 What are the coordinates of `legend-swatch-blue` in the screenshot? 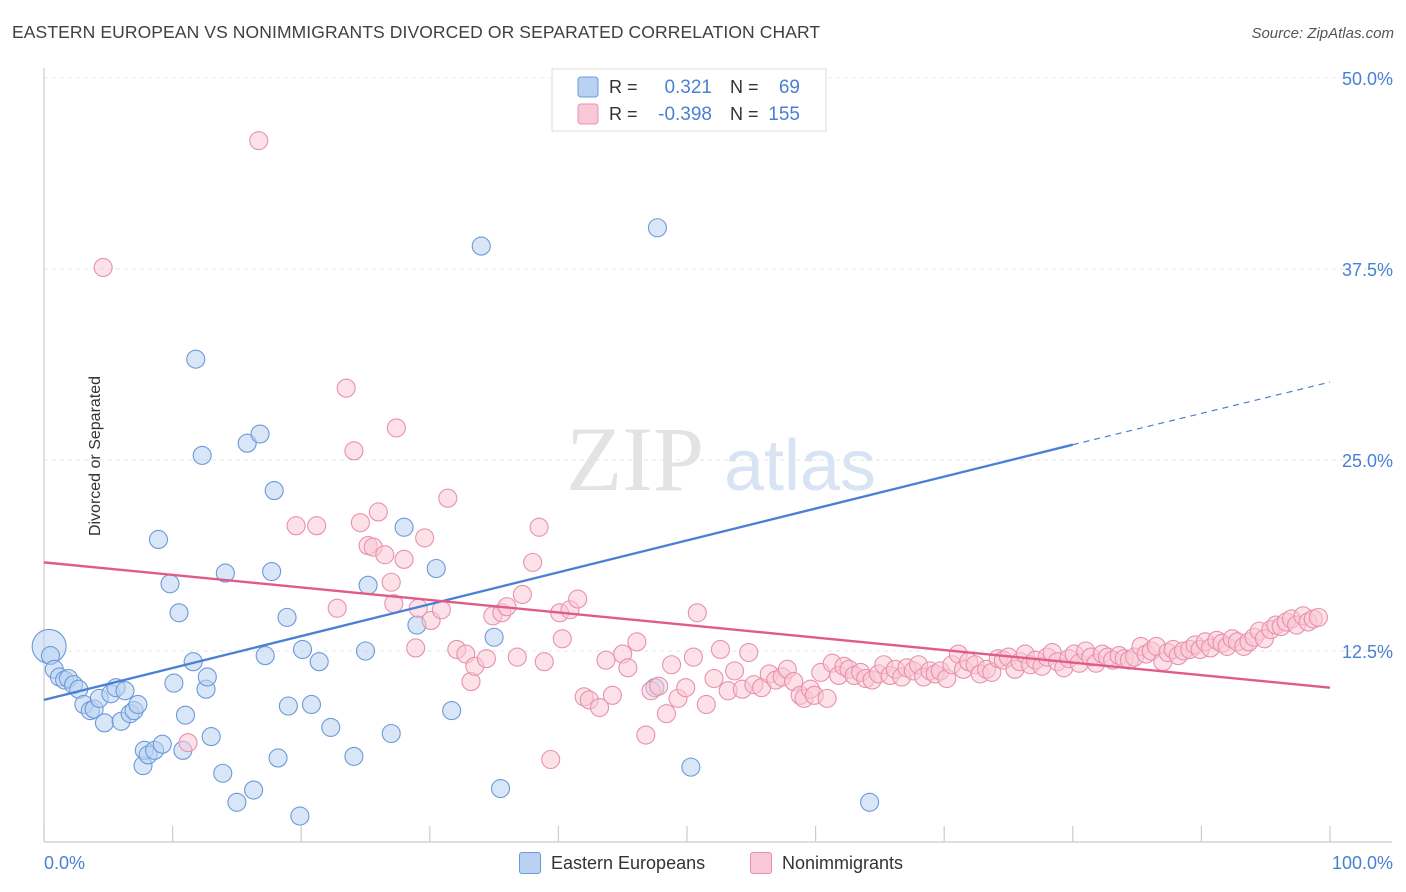 It's located at (588, 87).